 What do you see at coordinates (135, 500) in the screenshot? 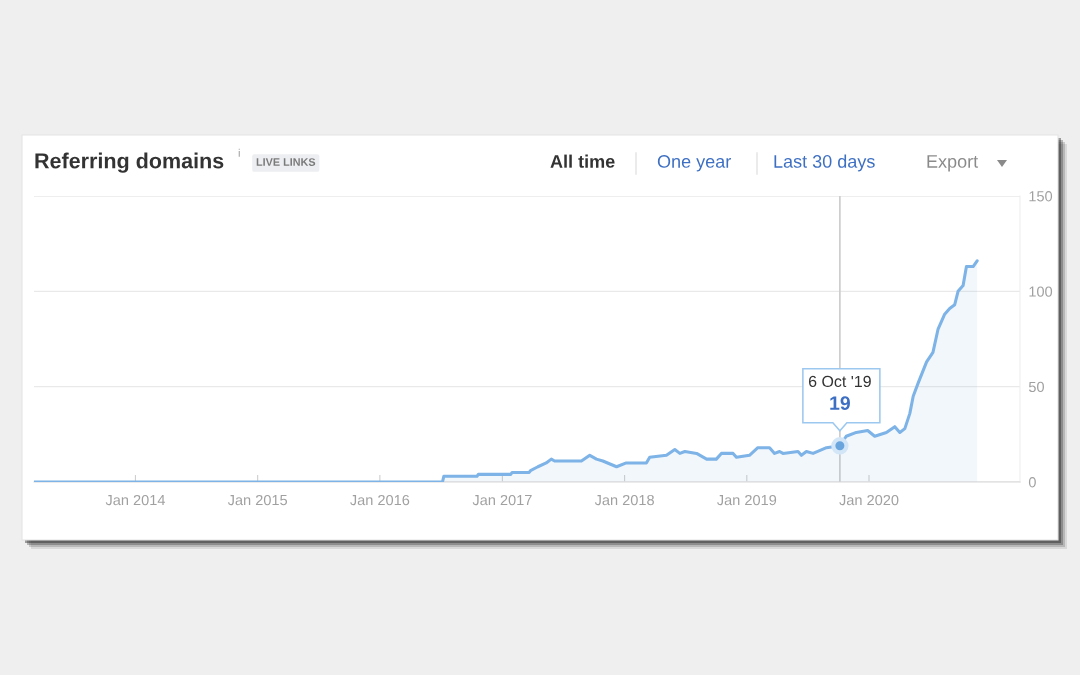
I see `x-tick-label: Jan 2014` at bounding box center [135, 500].